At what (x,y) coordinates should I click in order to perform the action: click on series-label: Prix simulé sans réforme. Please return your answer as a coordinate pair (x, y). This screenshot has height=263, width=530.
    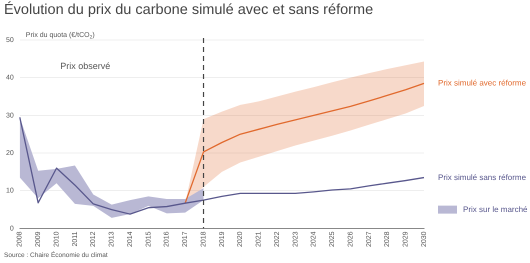
    Looking at the image, I should click on (482, 177).